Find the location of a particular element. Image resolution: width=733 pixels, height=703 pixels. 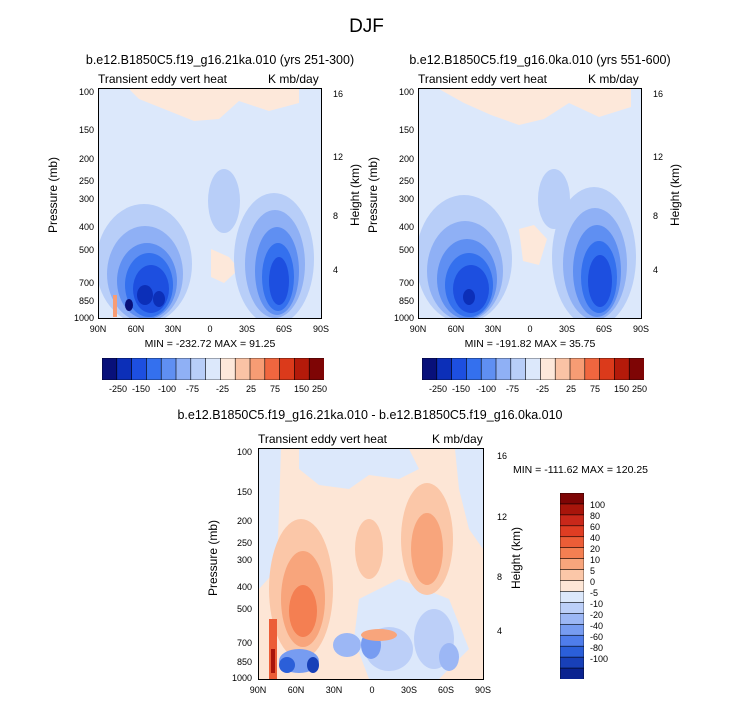

y-tick-label: 250 is located at coordinates (406, 181).